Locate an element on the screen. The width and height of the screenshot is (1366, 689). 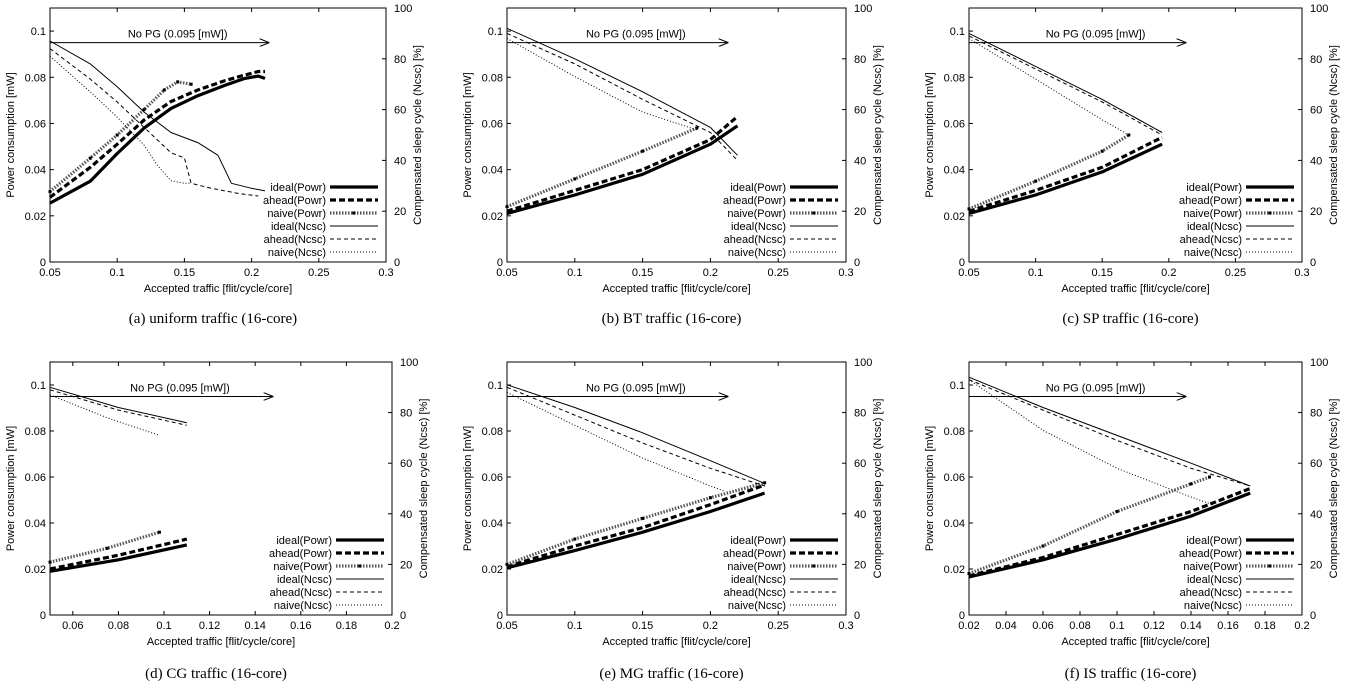
x-tick-label: 0.15 is located at coordinates (184, 273).